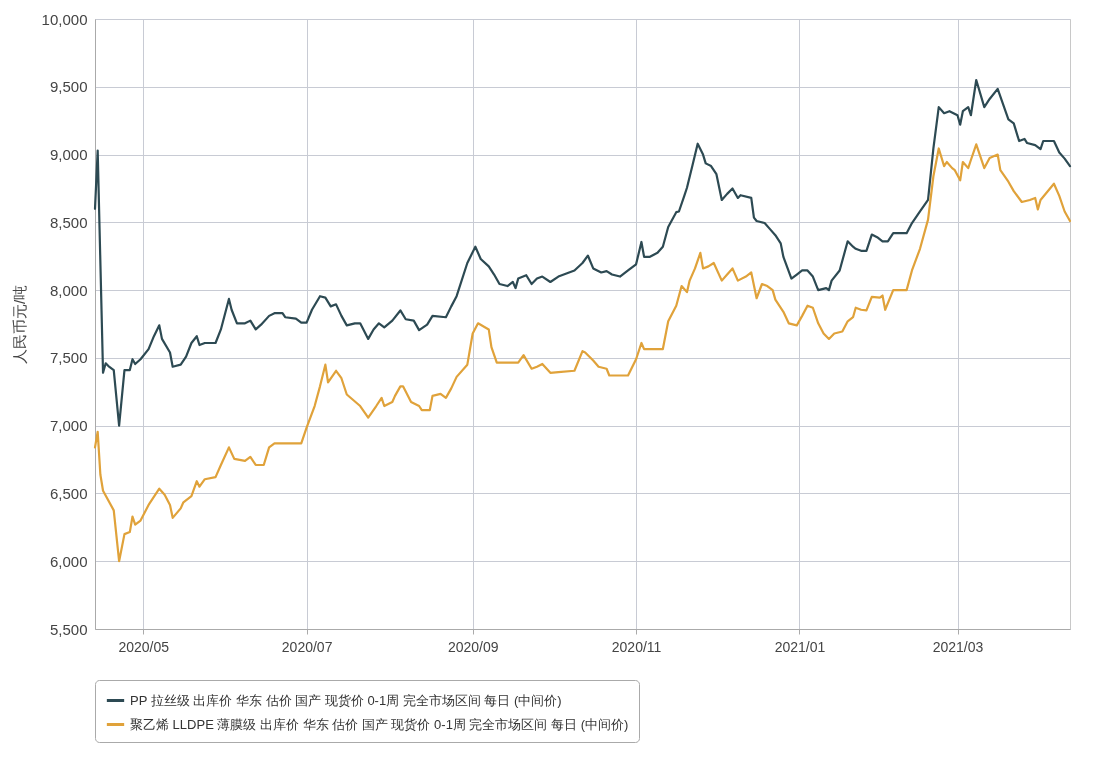 The image size is (1117, 768). I want to click on x-tick-label: 2020/07, so click(307, 646).